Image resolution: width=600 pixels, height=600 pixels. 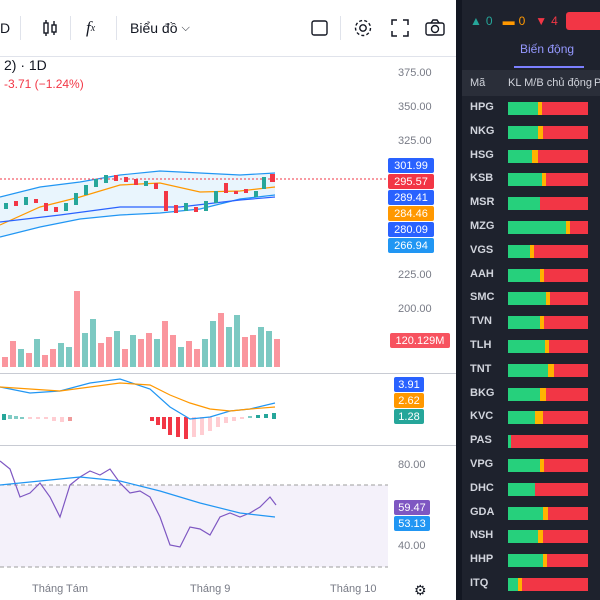 What do you see at coordinates (320, 28) in the screenshot?
I see `layout-square-icon` at bounding box center [320, 28].